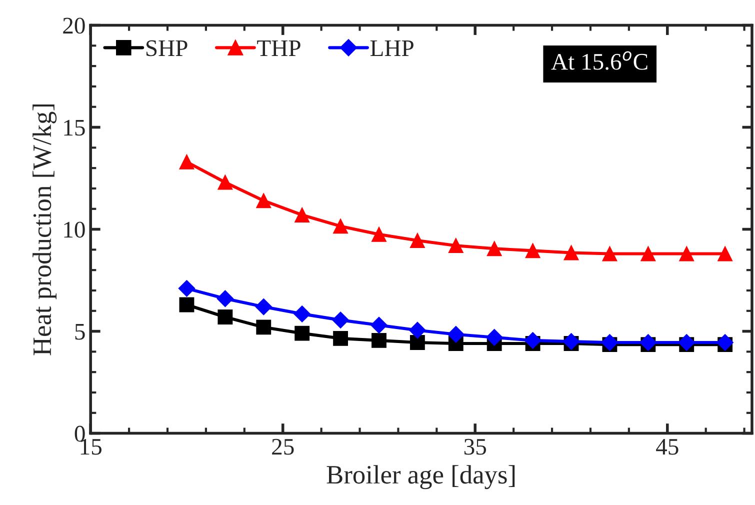 This screenshot has width=755, height=505. What do you see at coordinates (392, 48) in the screenshot?
I see `legend-label: LHP` at bounding box center [392, 48].